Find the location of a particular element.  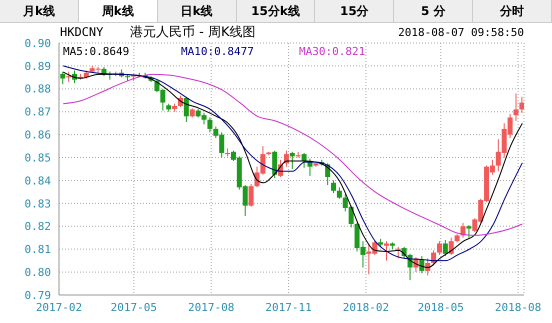

x-tick-label: 2017-11 is located at coordinates (288, 307).